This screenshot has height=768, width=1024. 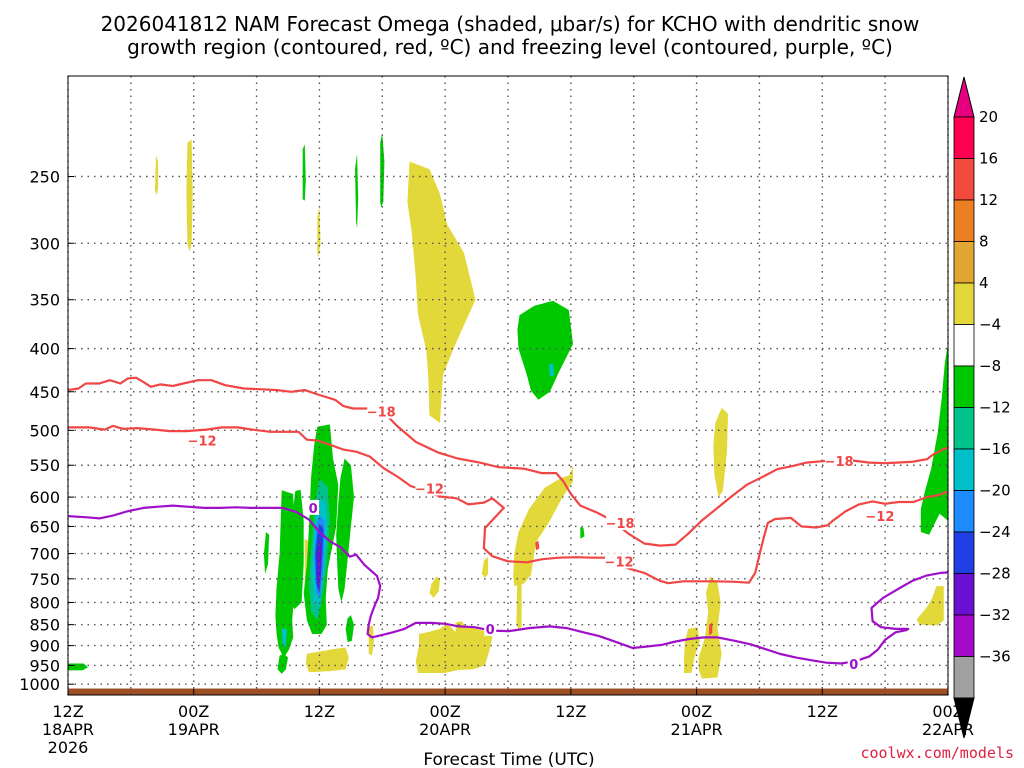 What do you see at coordinates (984, 283) in the screenshot?
I see `colorbar-label-4: 4` at bounding box center [984, 283].